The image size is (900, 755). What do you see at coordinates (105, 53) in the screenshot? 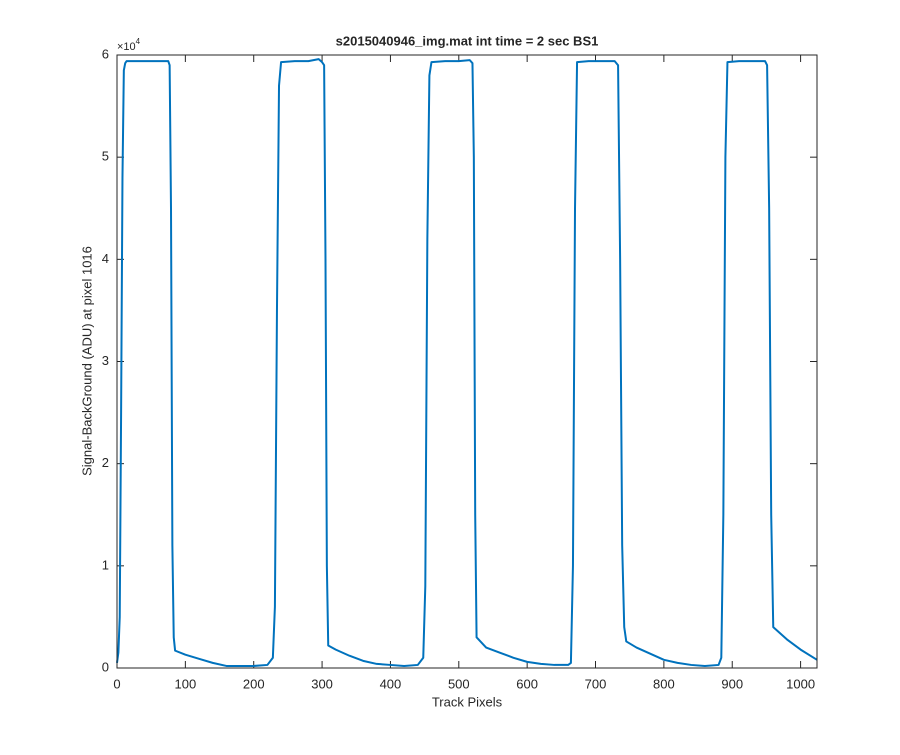
I see `y-tick-label: 6` at bounding box center [105, 53].